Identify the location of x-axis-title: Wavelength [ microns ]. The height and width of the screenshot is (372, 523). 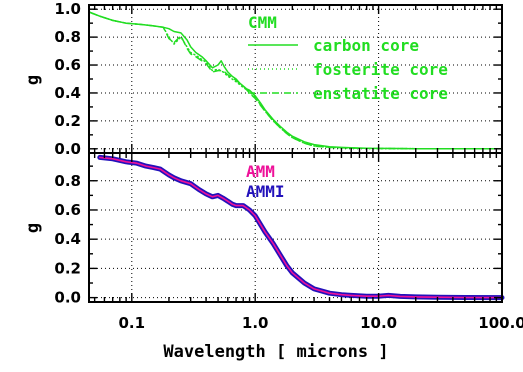
(275, 352).